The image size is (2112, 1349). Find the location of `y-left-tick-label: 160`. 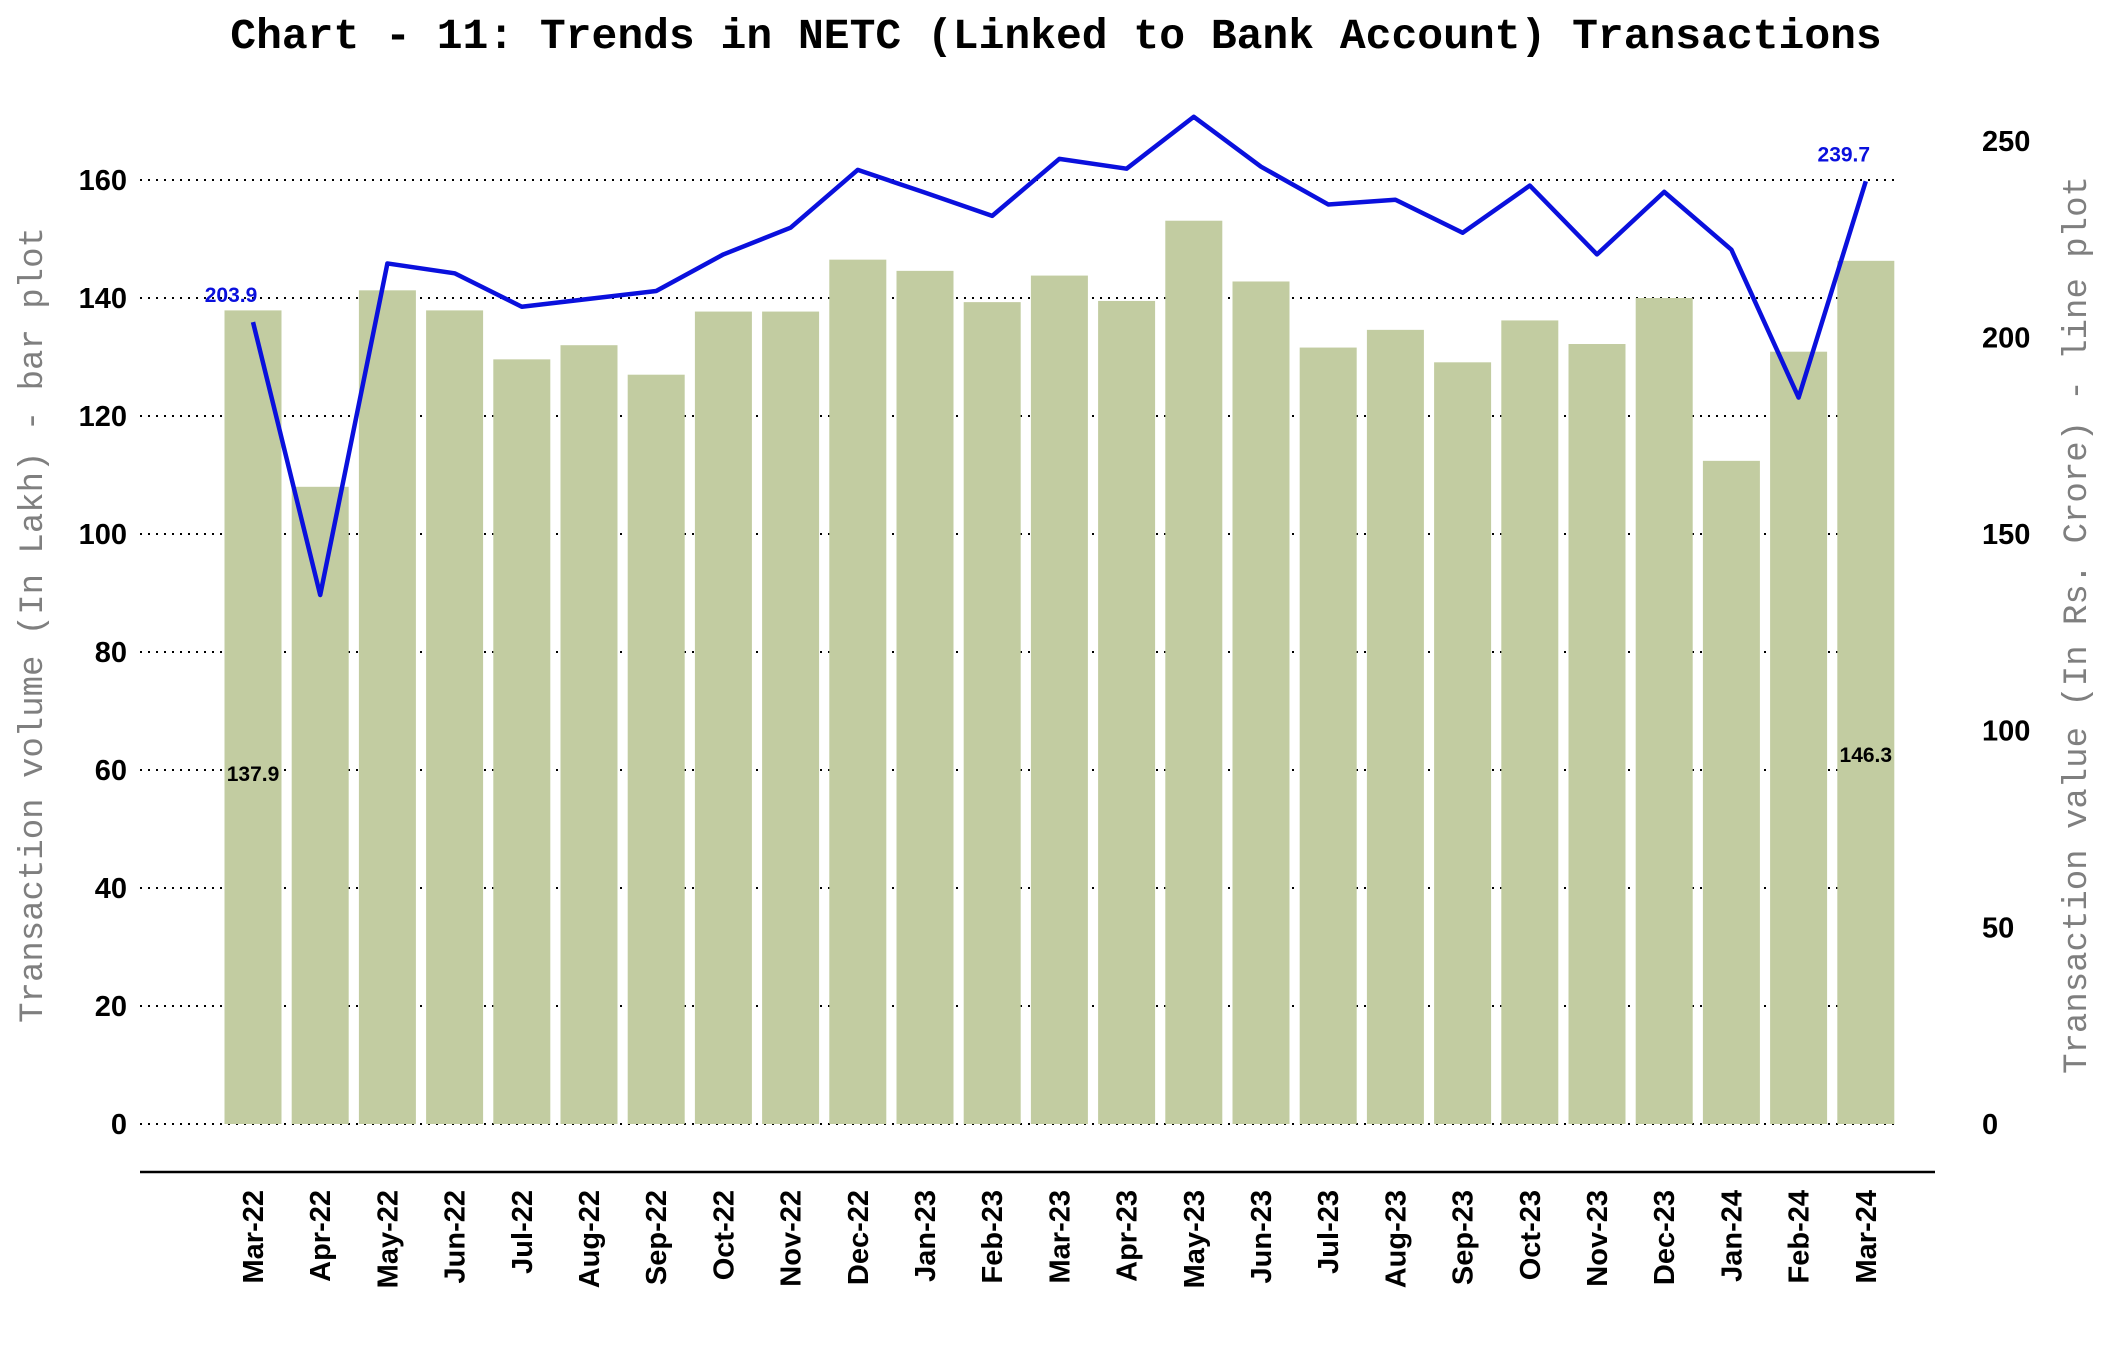

y-left-tick-label: 160 is located at coordinates (103, 181).